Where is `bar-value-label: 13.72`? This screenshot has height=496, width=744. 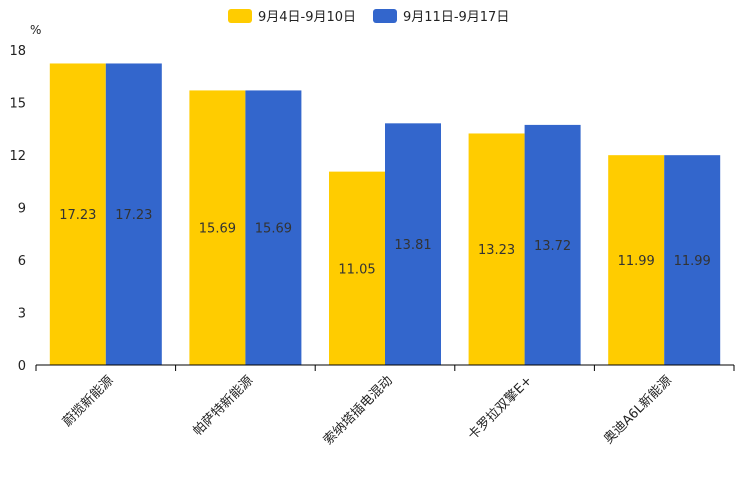
bar-value-label: 13.72 is located at coordinates (552, 246).